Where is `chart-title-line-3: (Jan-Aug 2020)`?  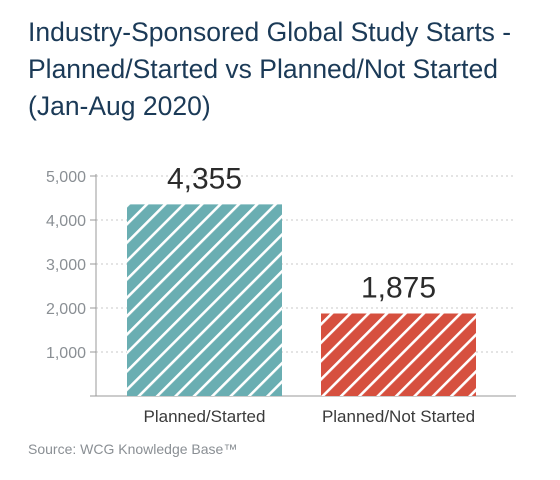
chart-title-line-3: (Jan-Aug 2020) is located at coordinates (119, 106).